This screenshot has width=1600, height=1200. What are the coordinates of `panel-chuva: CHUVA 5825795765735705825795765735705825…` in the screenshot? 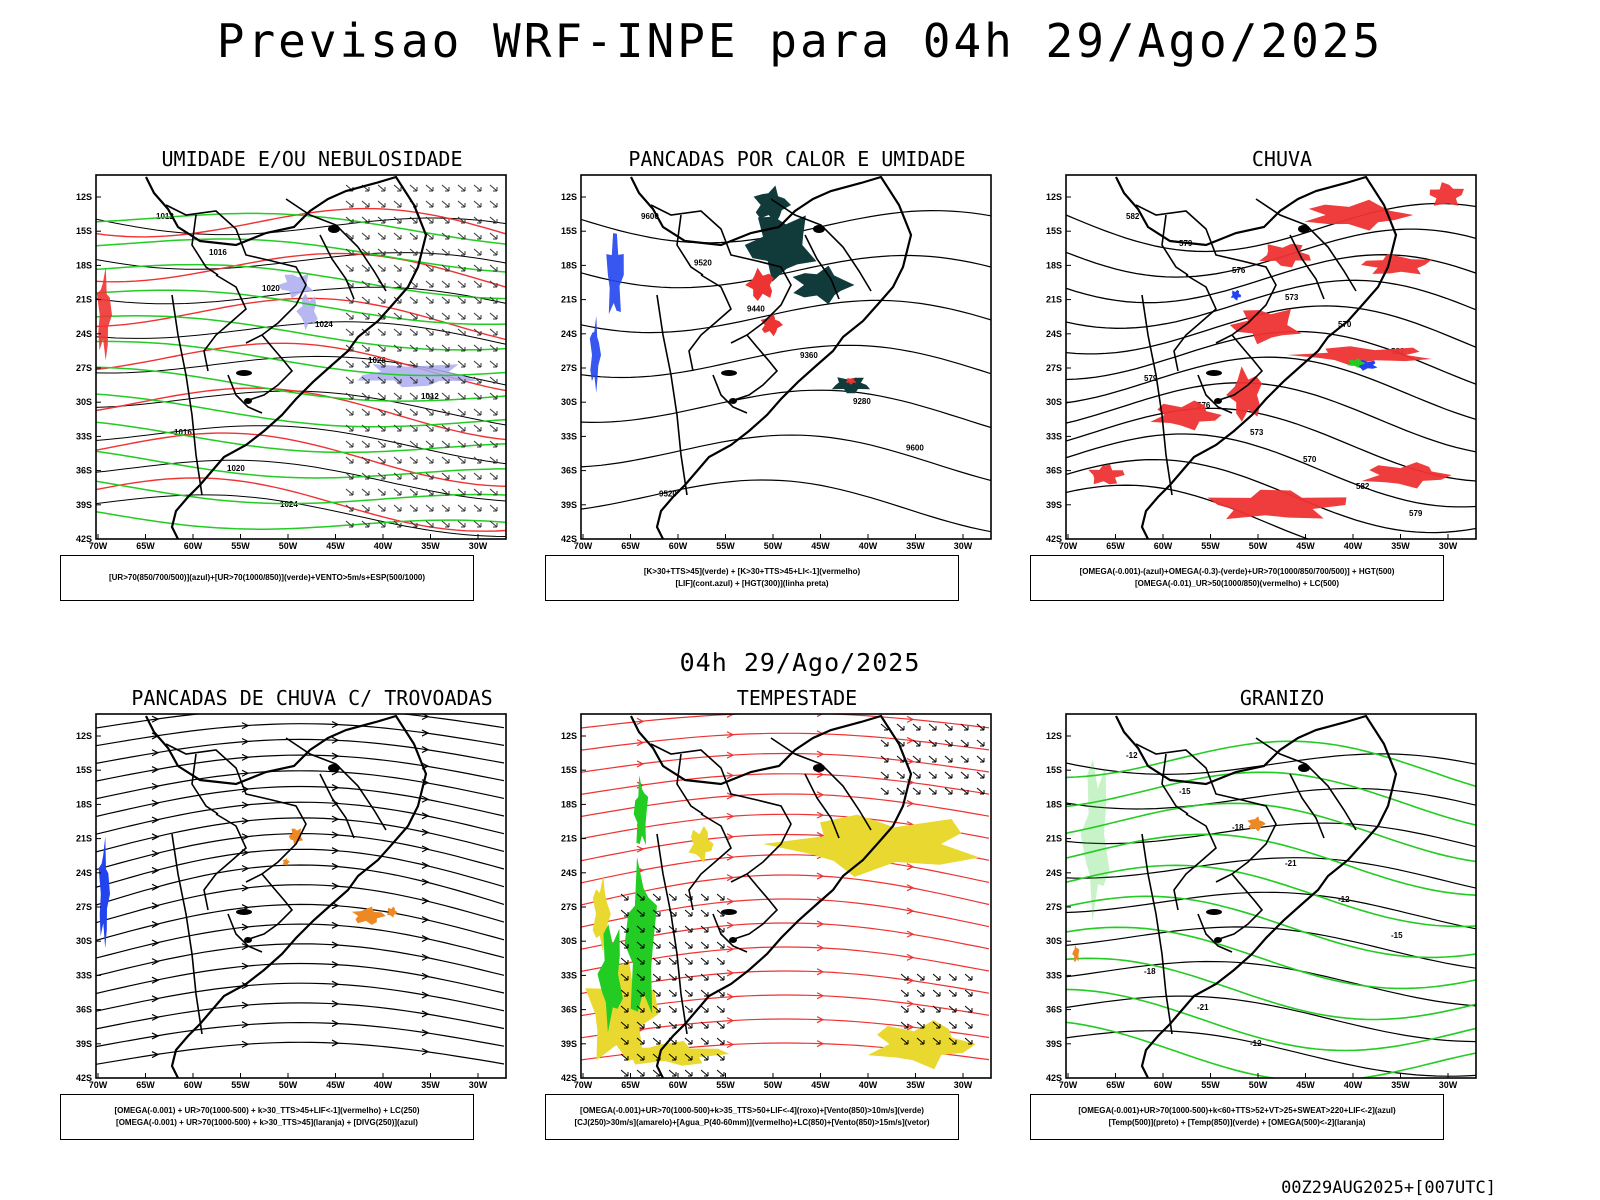 It's located at (1281, 387).